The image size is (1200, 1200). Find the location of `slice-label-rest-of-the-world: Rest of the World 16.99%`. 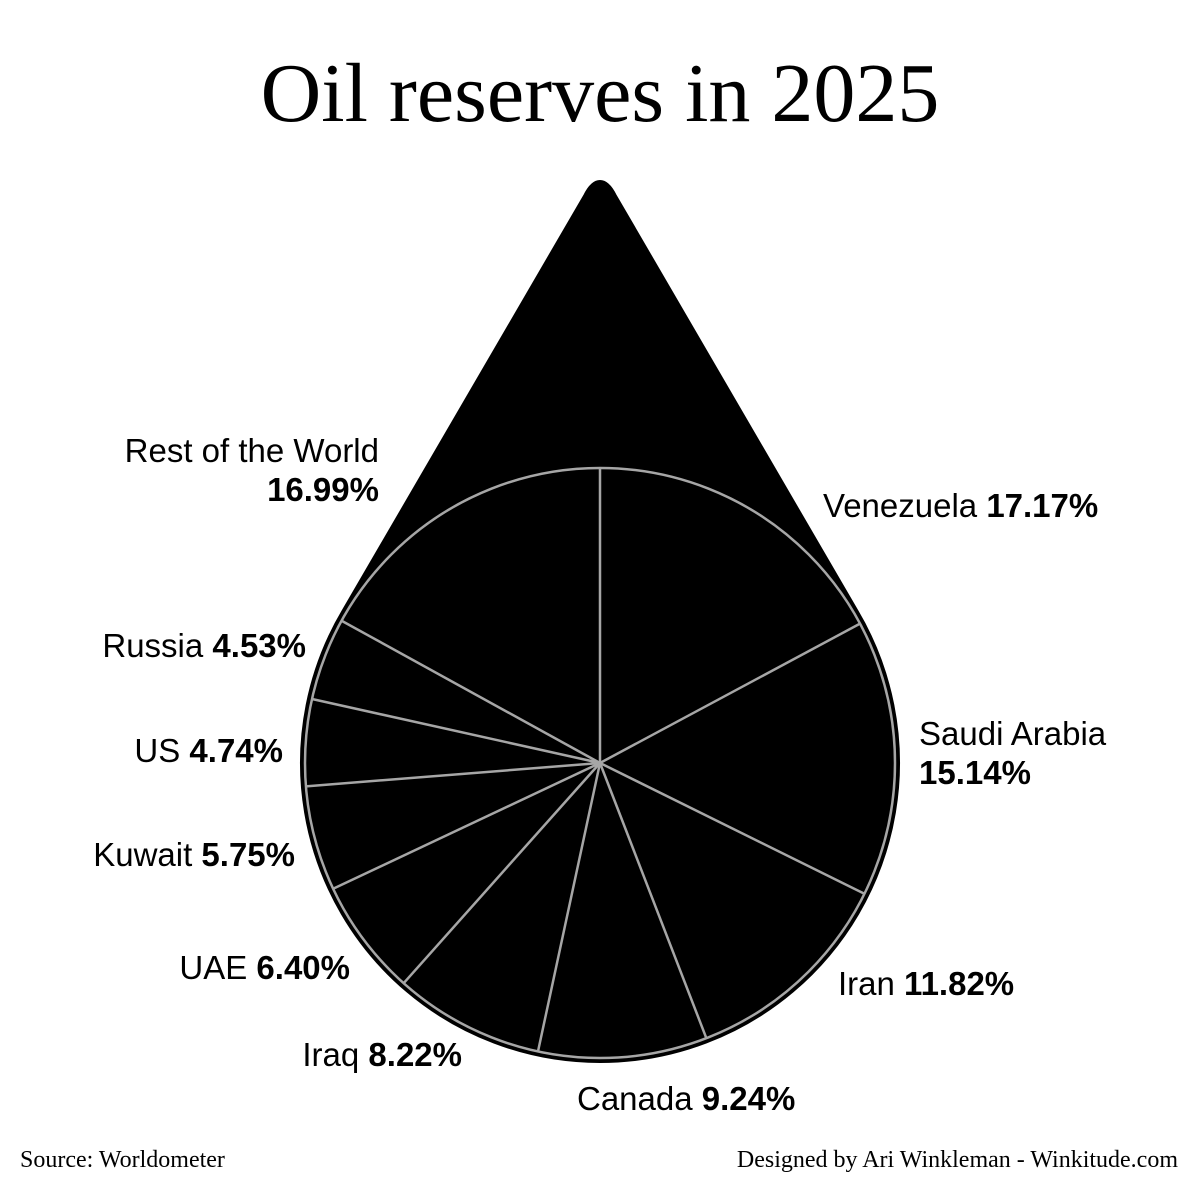

slice-label-rest-of-the-world: Rest of the World 16.99% is located at coordinates (252, 470).